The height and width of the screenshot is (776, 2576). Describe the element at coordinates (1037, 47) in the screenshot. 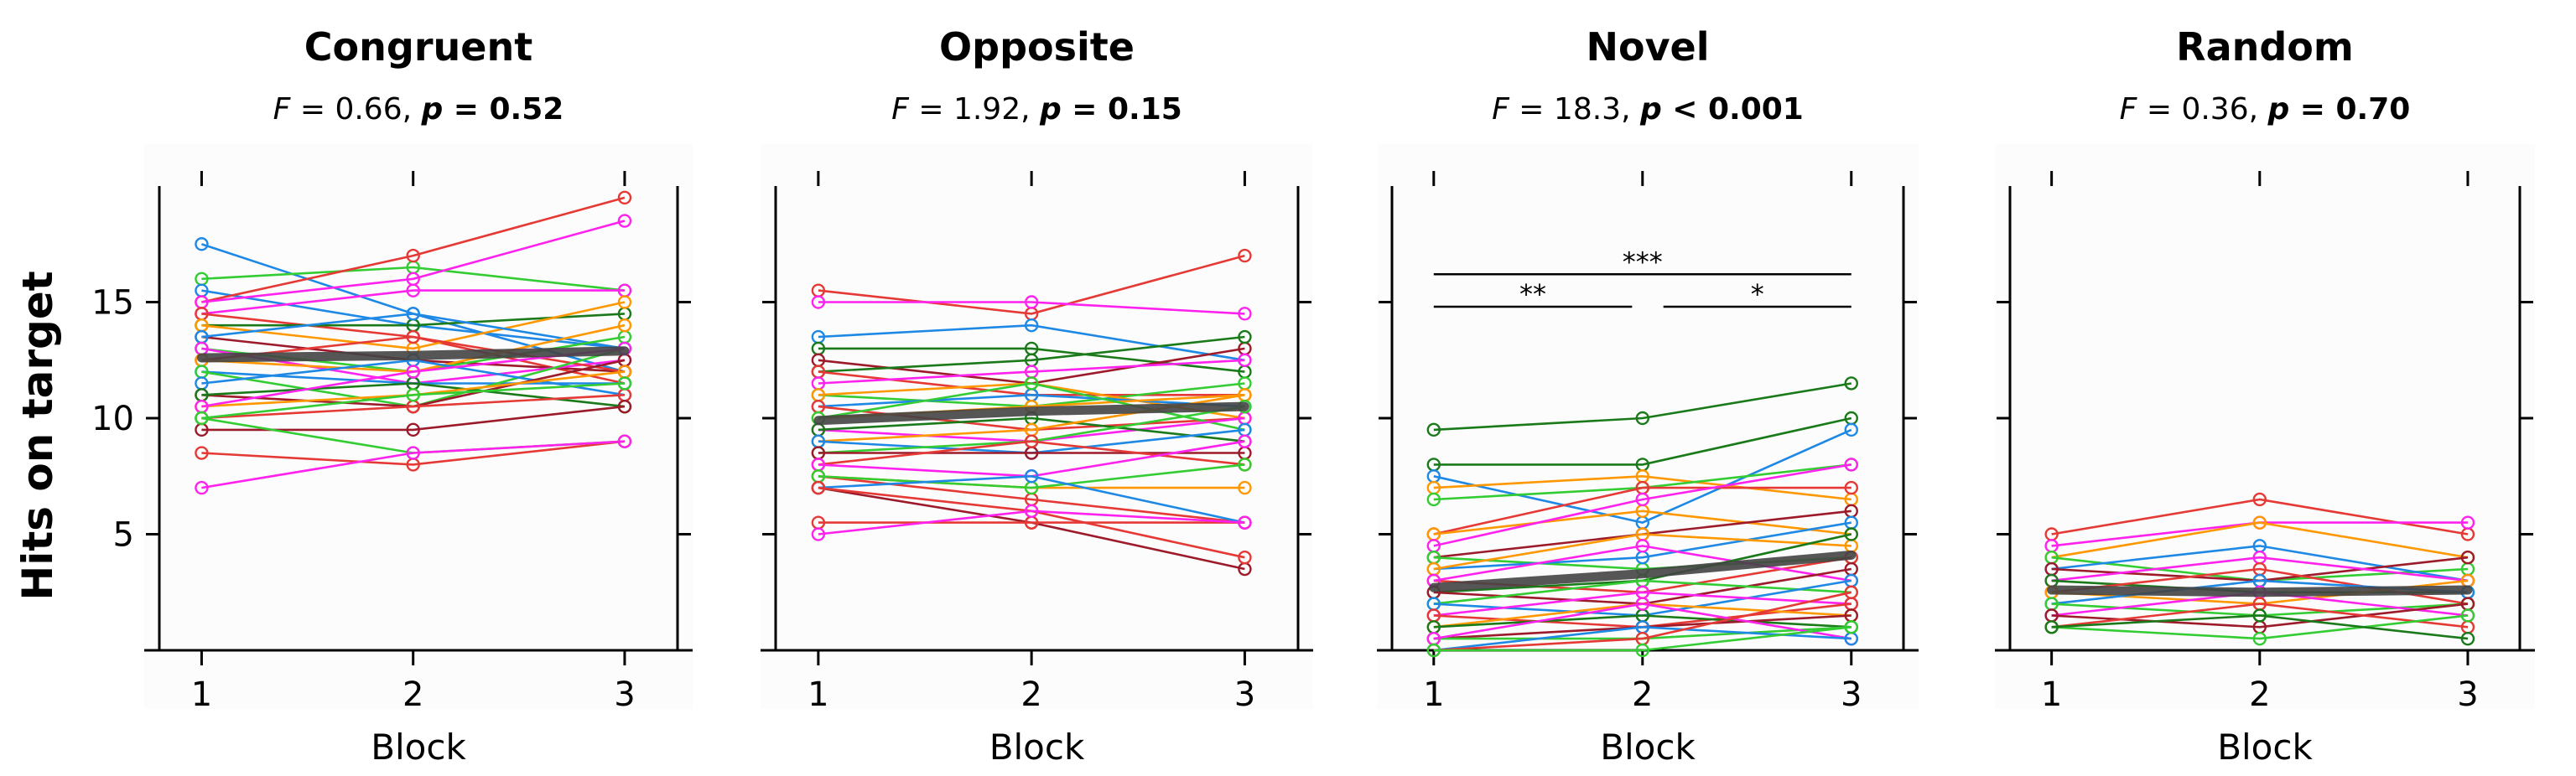

I see `panel-title: Opposite` at that location.